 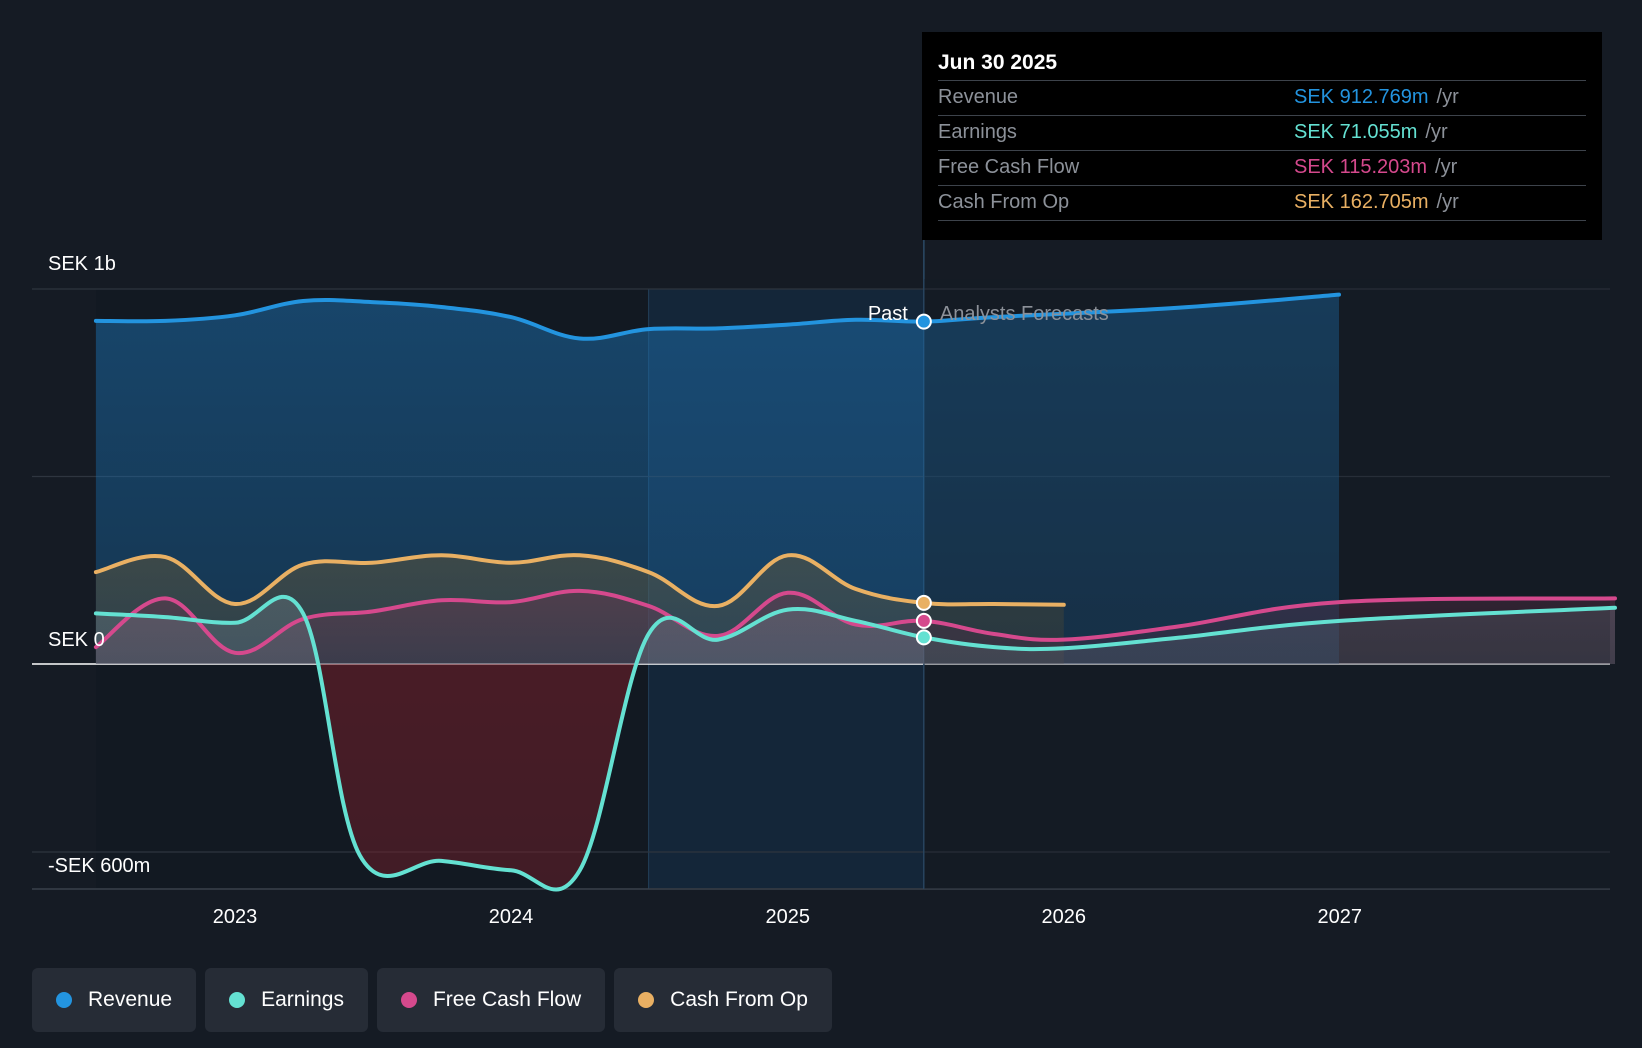 What do you see at coordinates (82, 264) in the screenshot?
I see `y-tick-label: SEK 1b` at bounding box center [82, 264].